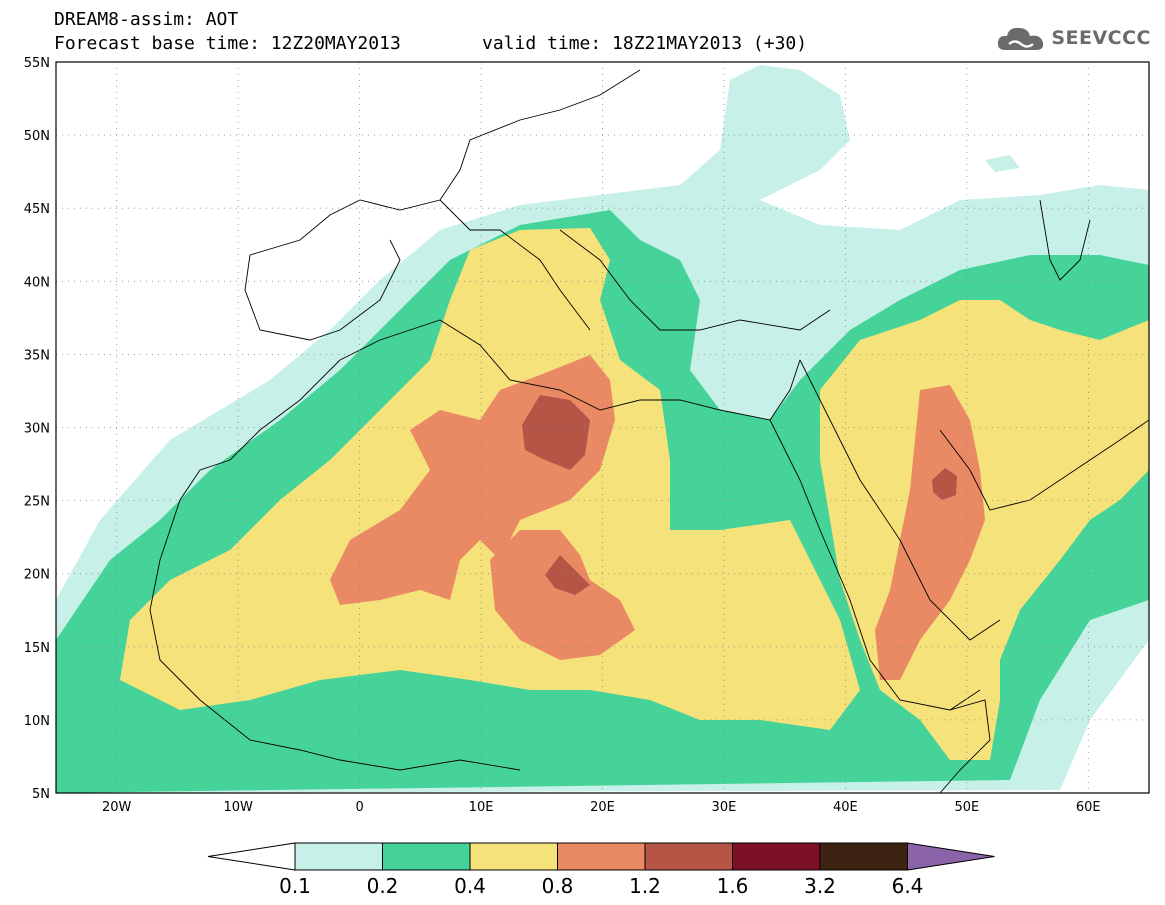 Image resolution: width=1165 pixels, height=905 pixels. I want to click on seevccc-logo: SEEVCCC, so click(1073, 38).